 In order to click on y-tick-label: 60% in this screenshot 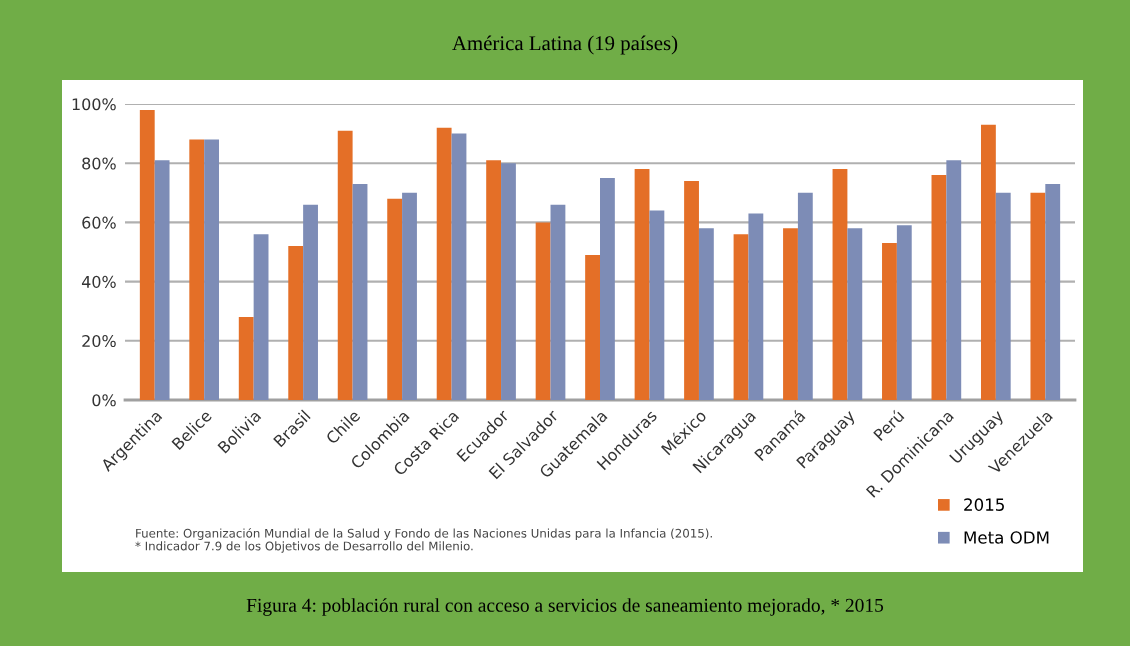, I will do `click(99, 222)`.